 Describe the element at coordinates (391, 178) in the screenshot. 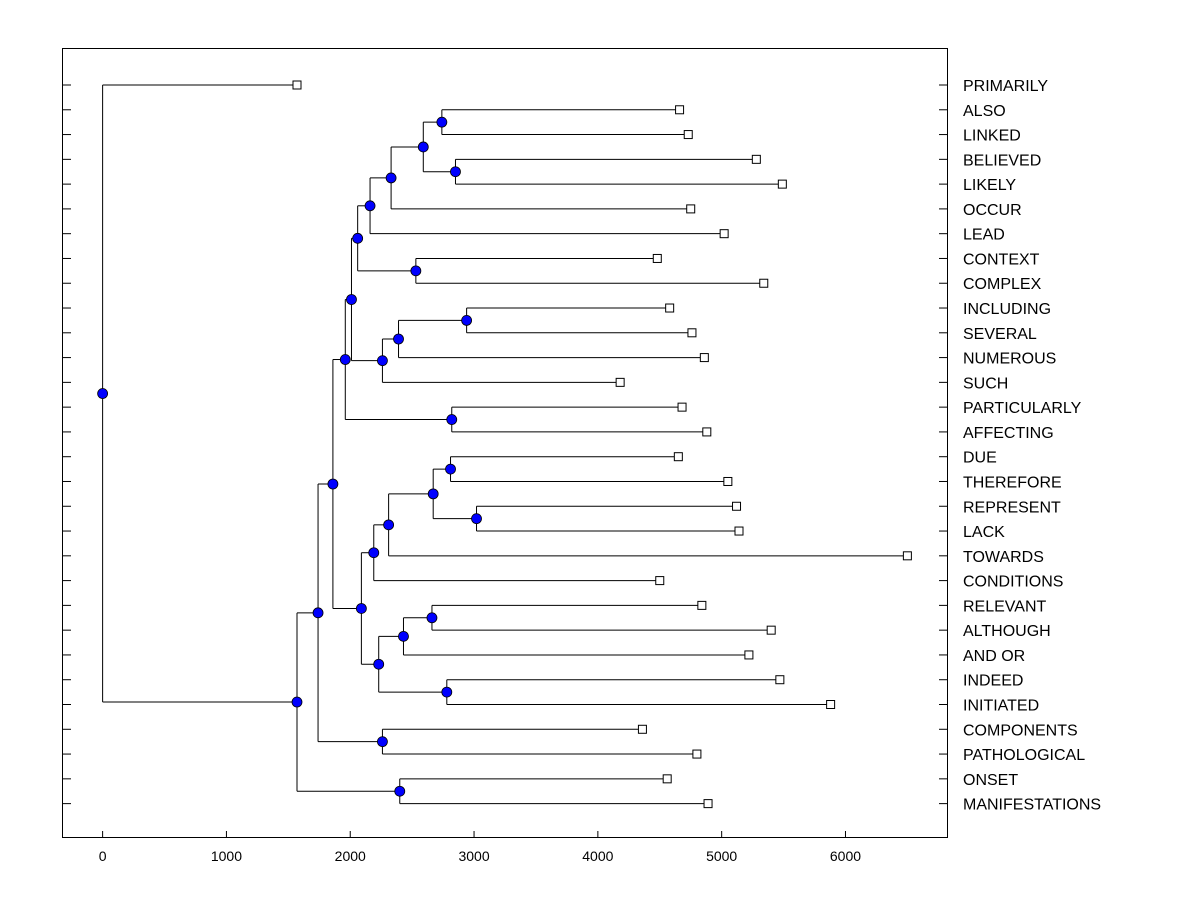

I see `merge-node-n-occur` at that location.